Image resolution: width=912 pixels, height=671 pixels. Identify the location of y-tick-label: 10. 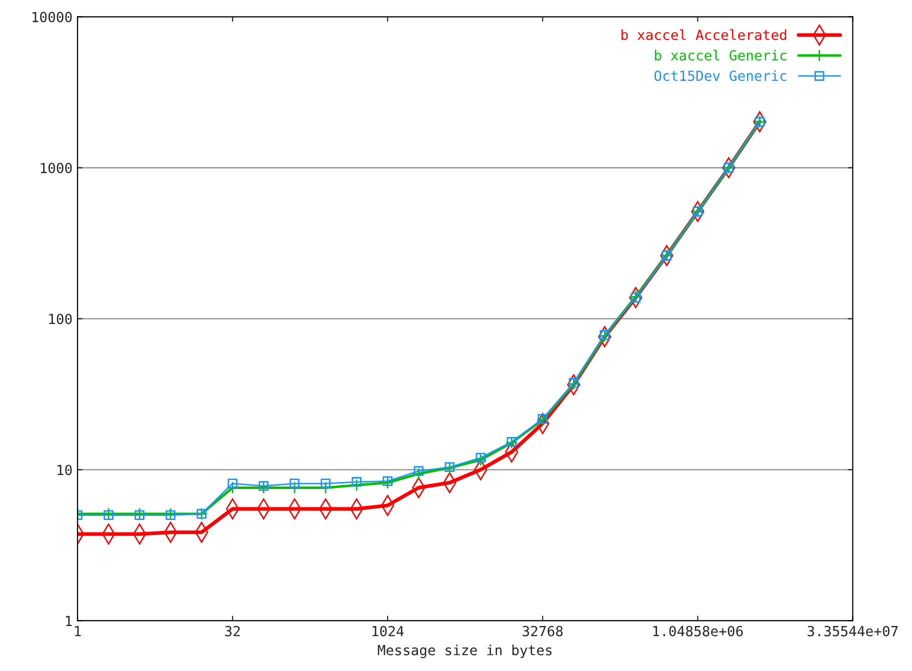
(65, 470).